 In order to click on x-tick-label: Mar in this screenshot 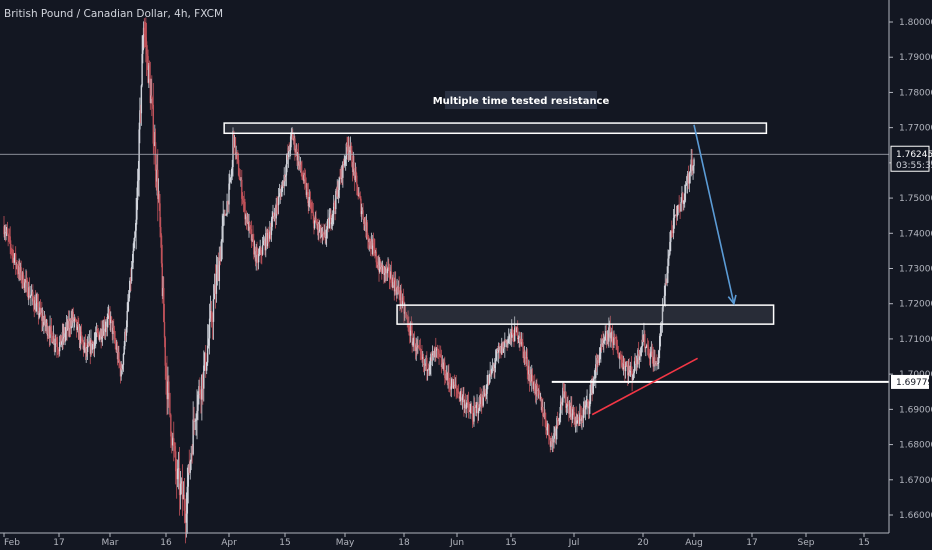, I will do `click(110, 543)`.